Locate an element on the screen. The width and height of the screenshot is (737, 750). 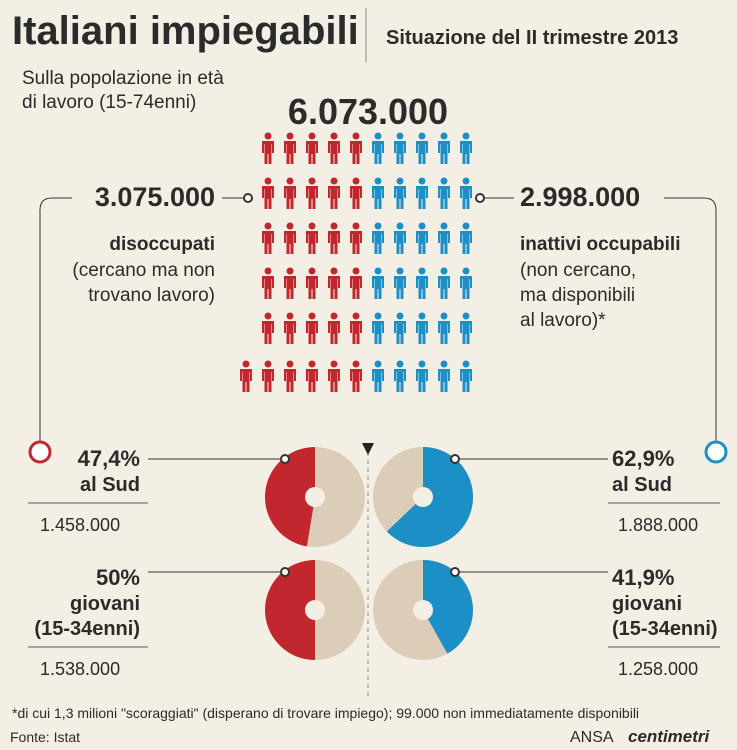
source: Fonte: Istat is located at coordinates (45, 737).